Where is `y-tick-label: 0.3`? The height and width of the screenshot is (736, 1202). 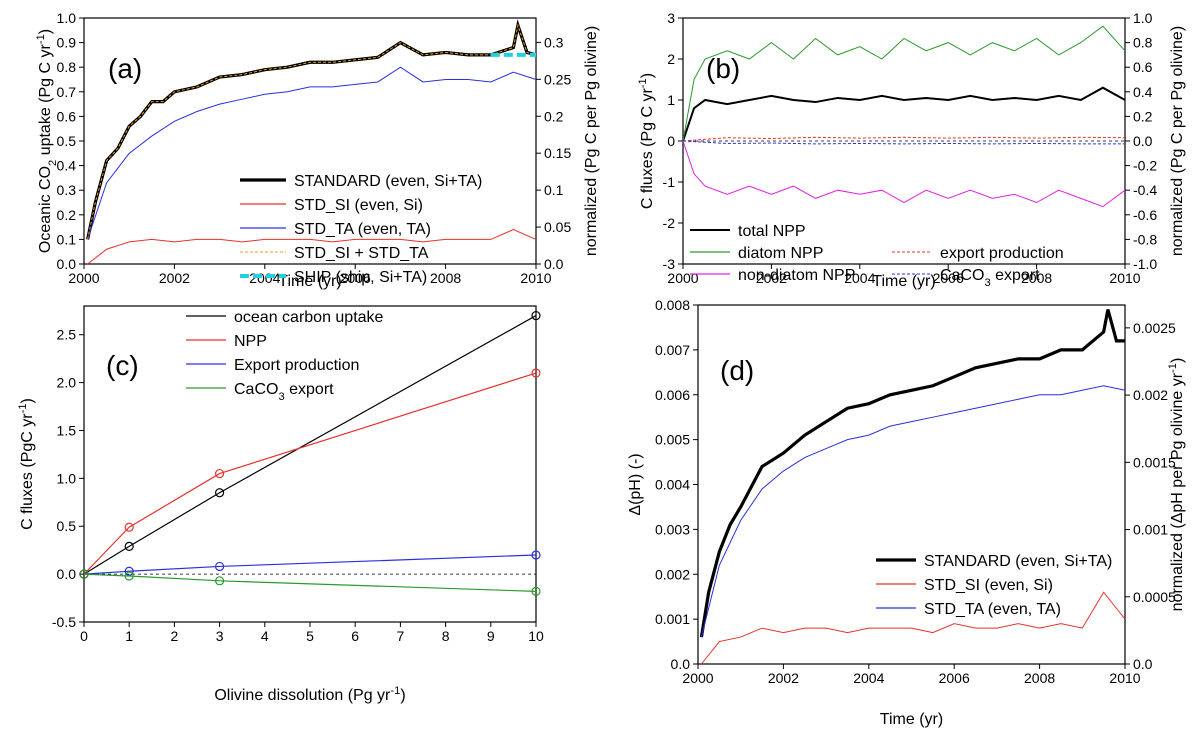
y-tick-label: 0.3 is located at coordinates (67, 190).